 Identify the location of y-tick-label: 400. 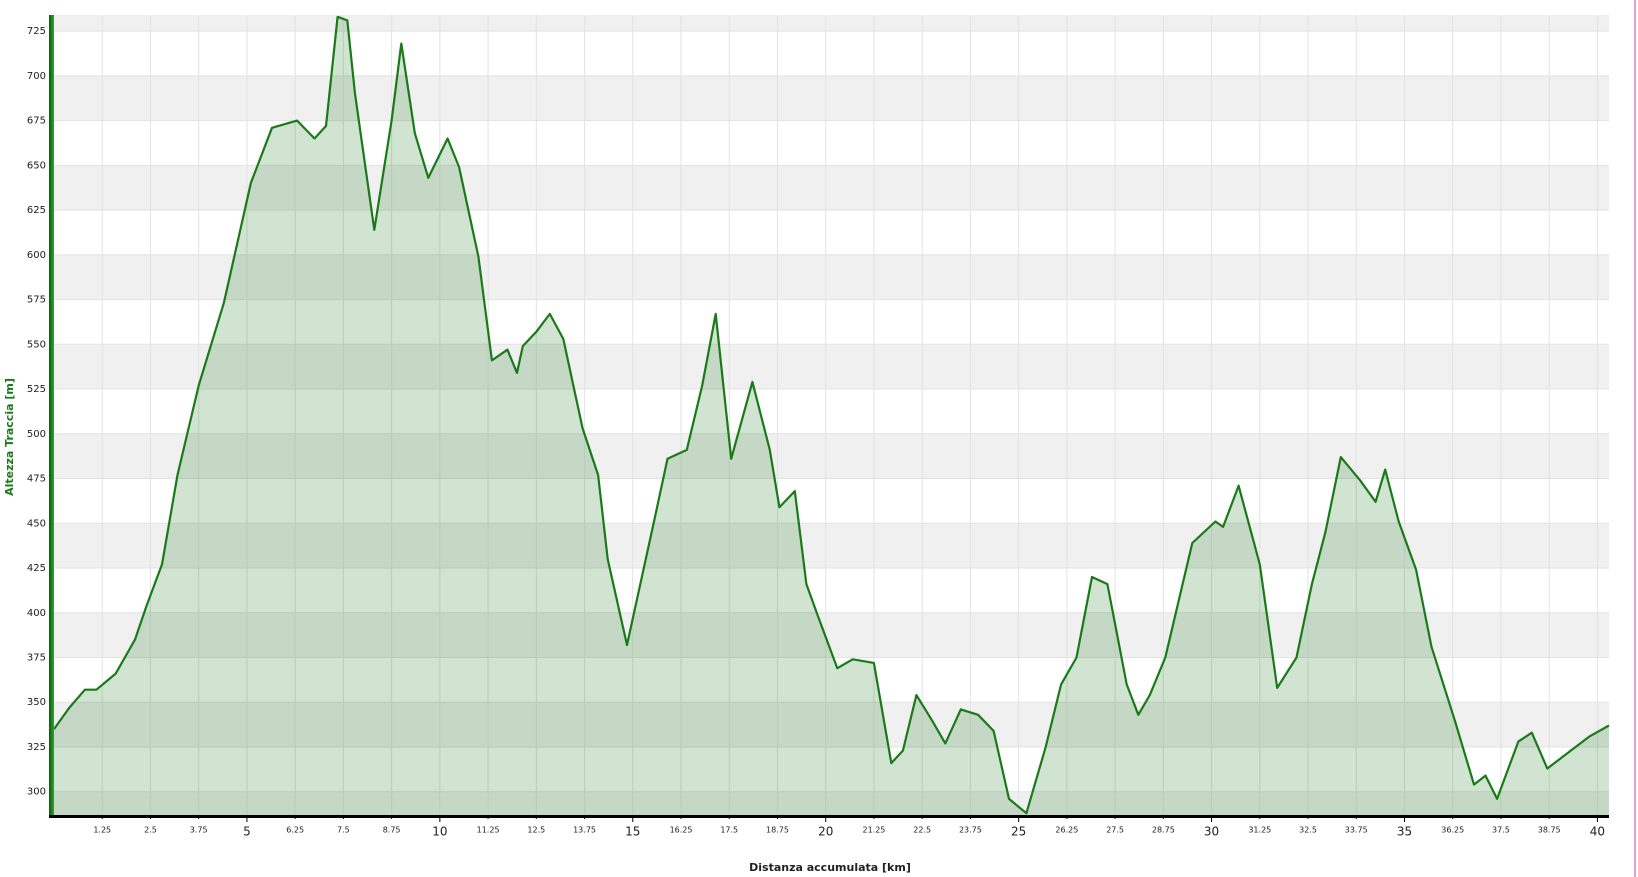
(36, 613).